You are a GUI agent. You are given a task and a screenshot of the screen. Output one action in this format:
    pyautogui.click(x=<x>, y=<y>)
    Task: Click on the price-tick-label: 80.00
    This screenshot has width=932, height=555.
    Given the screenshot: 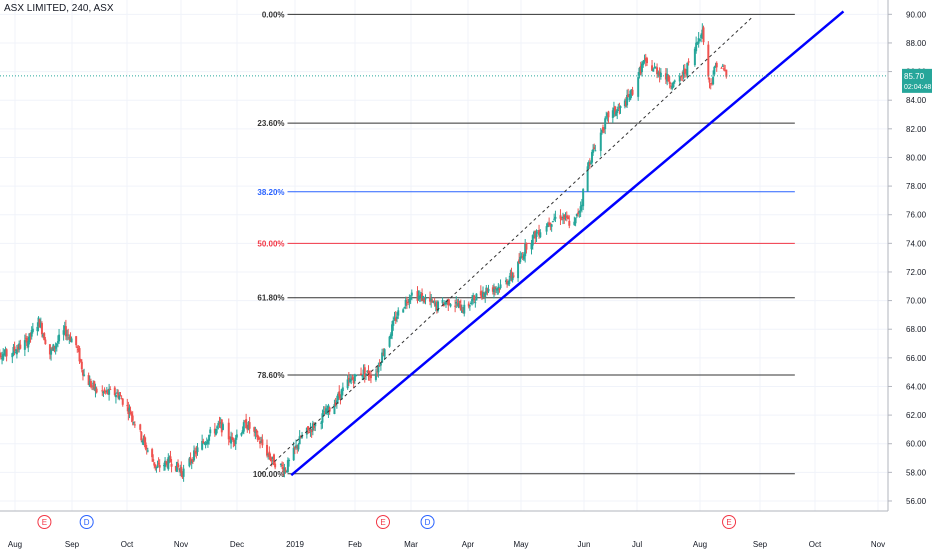 What is the action you would take?
    pyautogui.click(x=916, y=157)
    